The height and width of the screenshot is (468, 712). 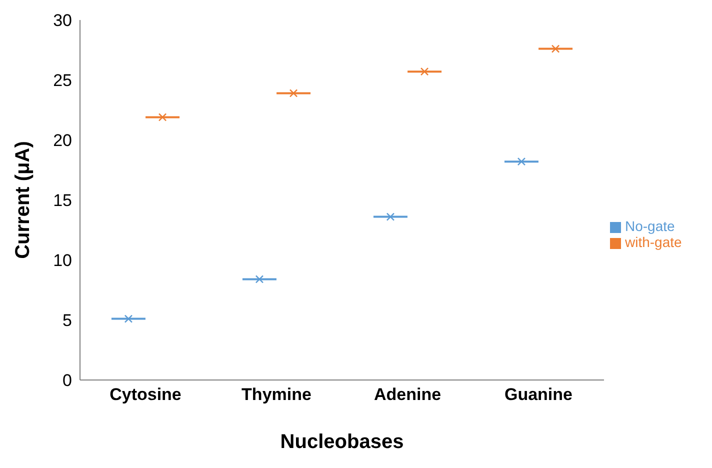 I want to click on y-tick-label: 20, so click(x=62, y=140).